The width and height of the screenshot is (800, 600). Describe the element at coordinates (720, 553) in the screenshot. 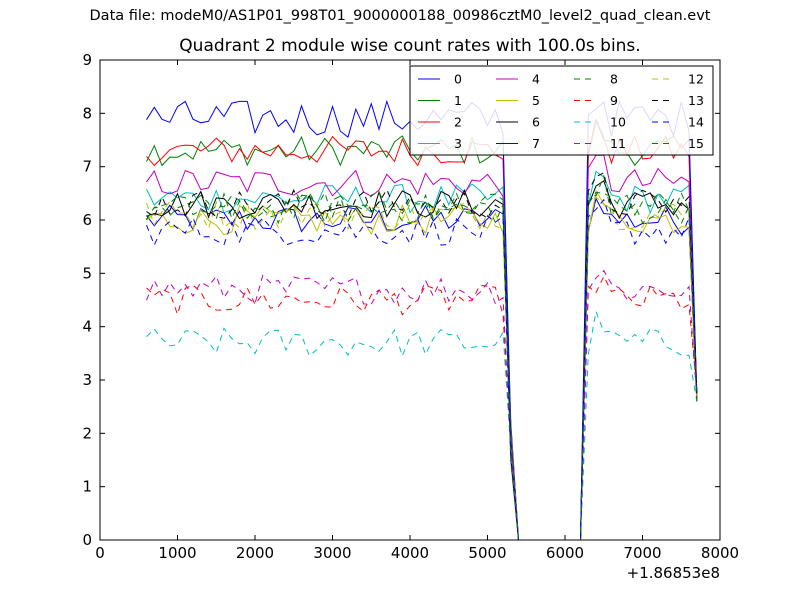

I see `x-tick-label: 8000` at that location.